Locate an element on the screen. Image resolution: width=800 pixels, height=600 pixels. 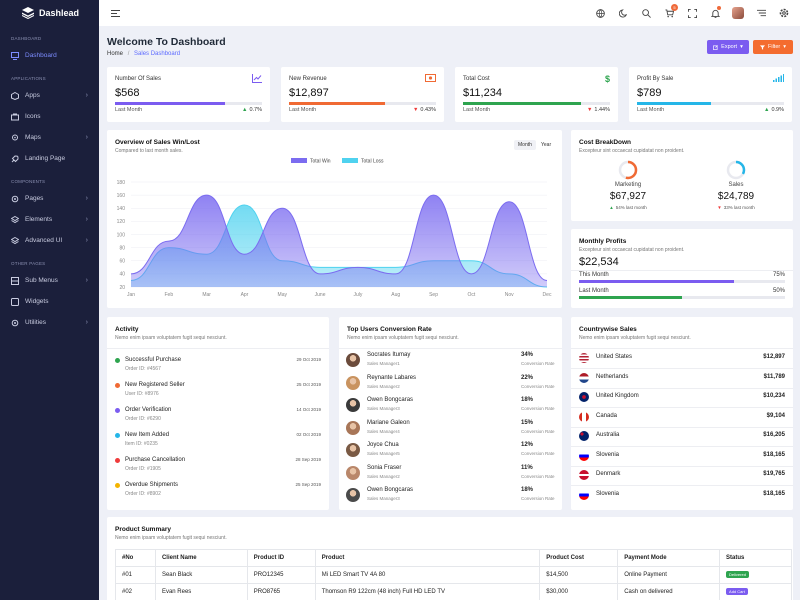
user-name: Joyce Chua is located at coordinates (383, 445).